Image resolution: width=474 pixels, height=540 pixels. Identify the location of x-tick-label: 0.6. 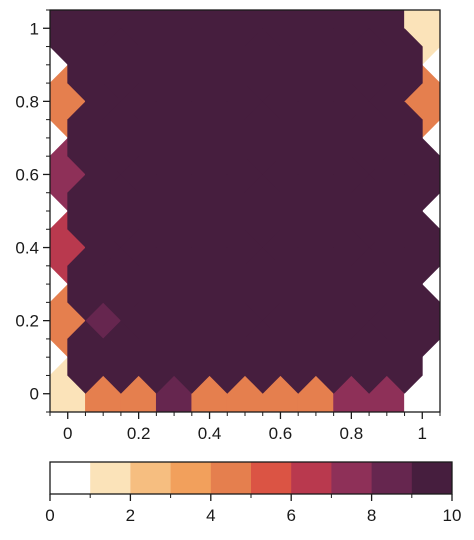
(281, 433).